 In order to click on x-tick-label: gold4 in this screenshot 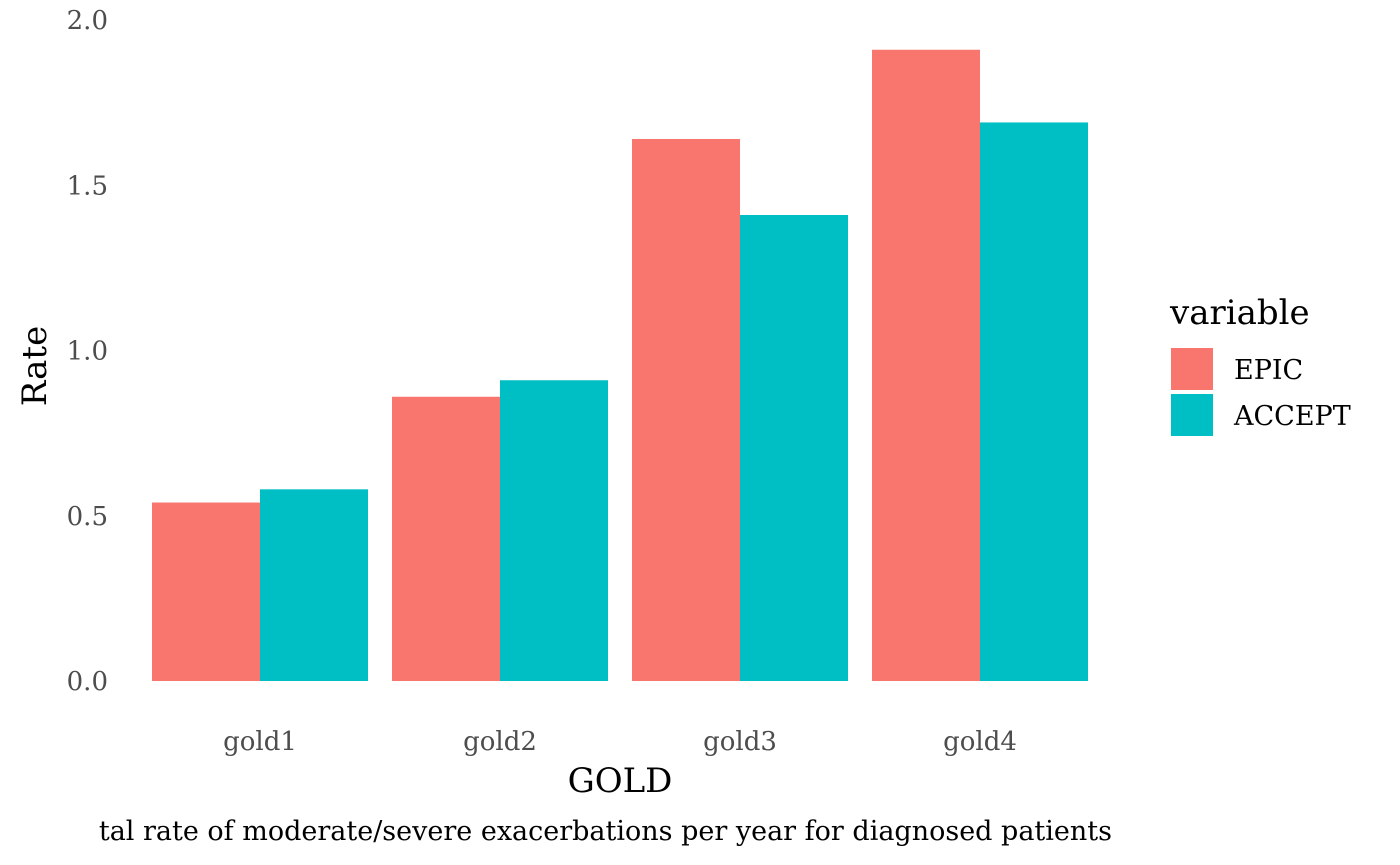, I will do `click(980, 742)`.